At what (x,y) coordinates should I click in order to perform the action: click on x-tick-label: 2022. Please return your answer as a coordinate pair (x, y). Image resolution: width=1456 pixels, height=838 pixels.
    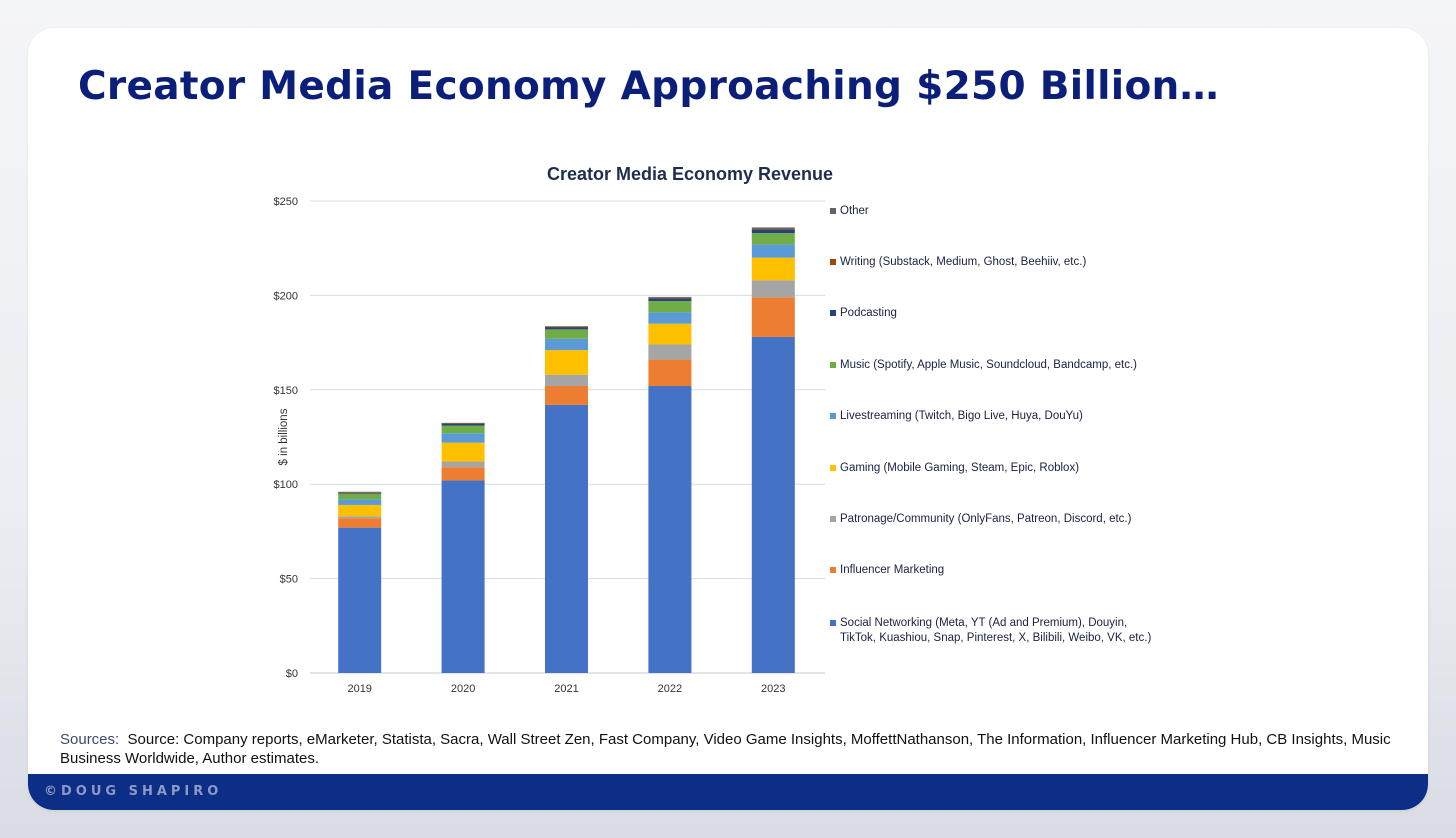
    Looking at the image, I should click on (670, 689).